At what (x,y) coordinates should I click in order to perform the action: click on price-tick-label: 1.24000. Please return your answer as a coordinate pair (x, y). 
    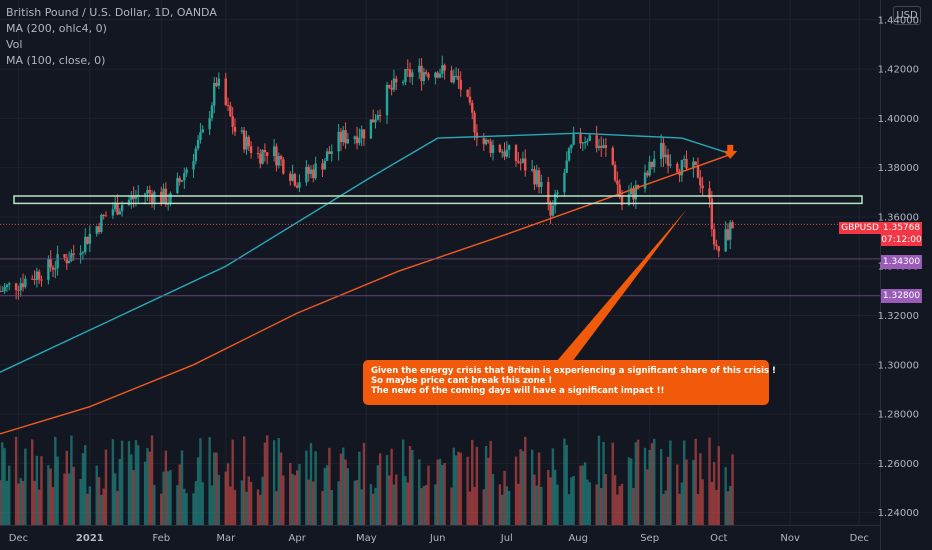
    Looking at the image, I should click on (898, 513).